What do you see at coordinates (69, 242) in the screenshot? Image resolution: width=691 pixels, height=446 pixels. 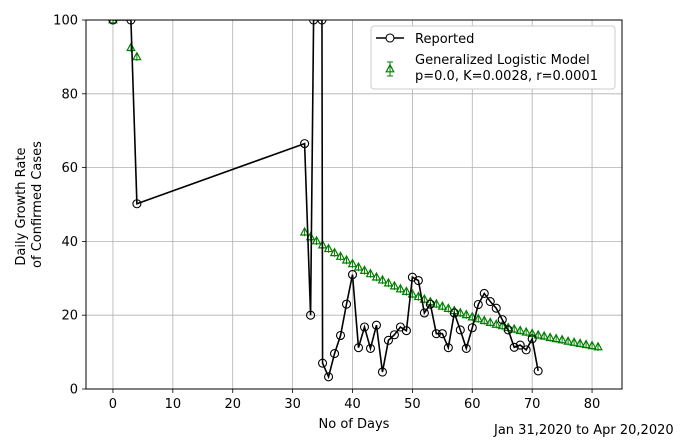 I see `y-tick-label: 40` at bounding box center [69, 242].